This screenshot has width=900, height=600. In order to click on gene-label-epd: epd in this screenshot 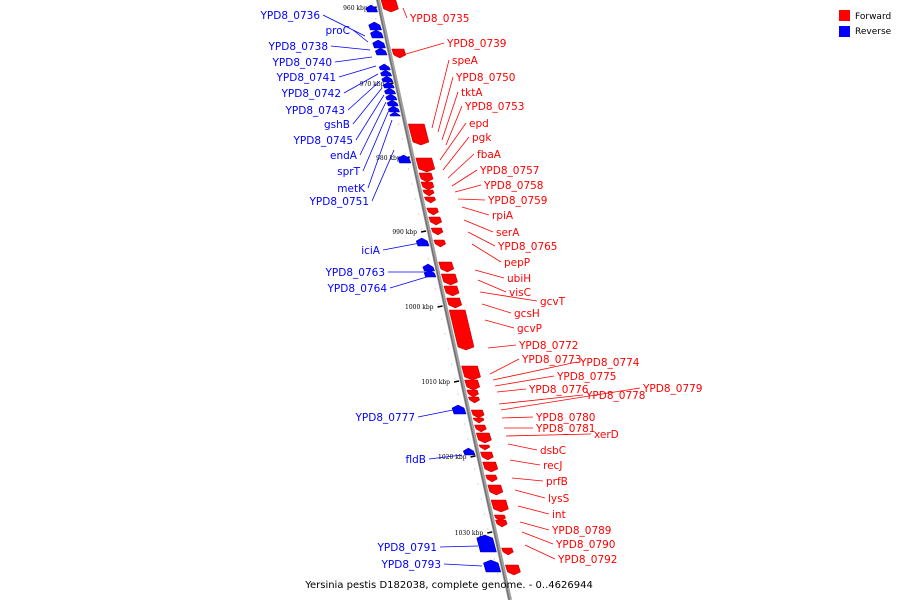, I will do `click(479, 124)`.